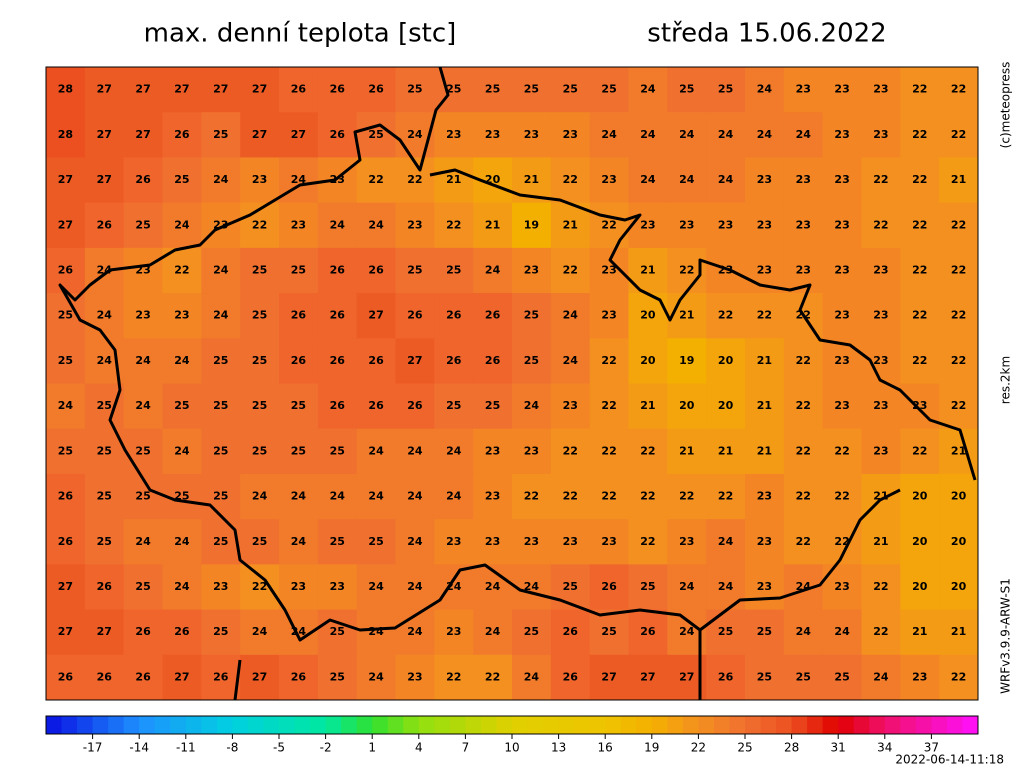 This screenshot has width=1024, height=768. Describe the element at coordinates (419, 748) in the screenshot. I see `colorbar-tick-label: 4` at that location.